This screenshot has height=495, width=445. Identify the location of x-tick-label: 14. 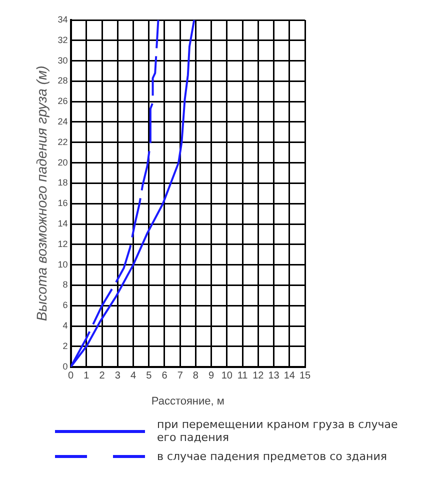
(290, 376).